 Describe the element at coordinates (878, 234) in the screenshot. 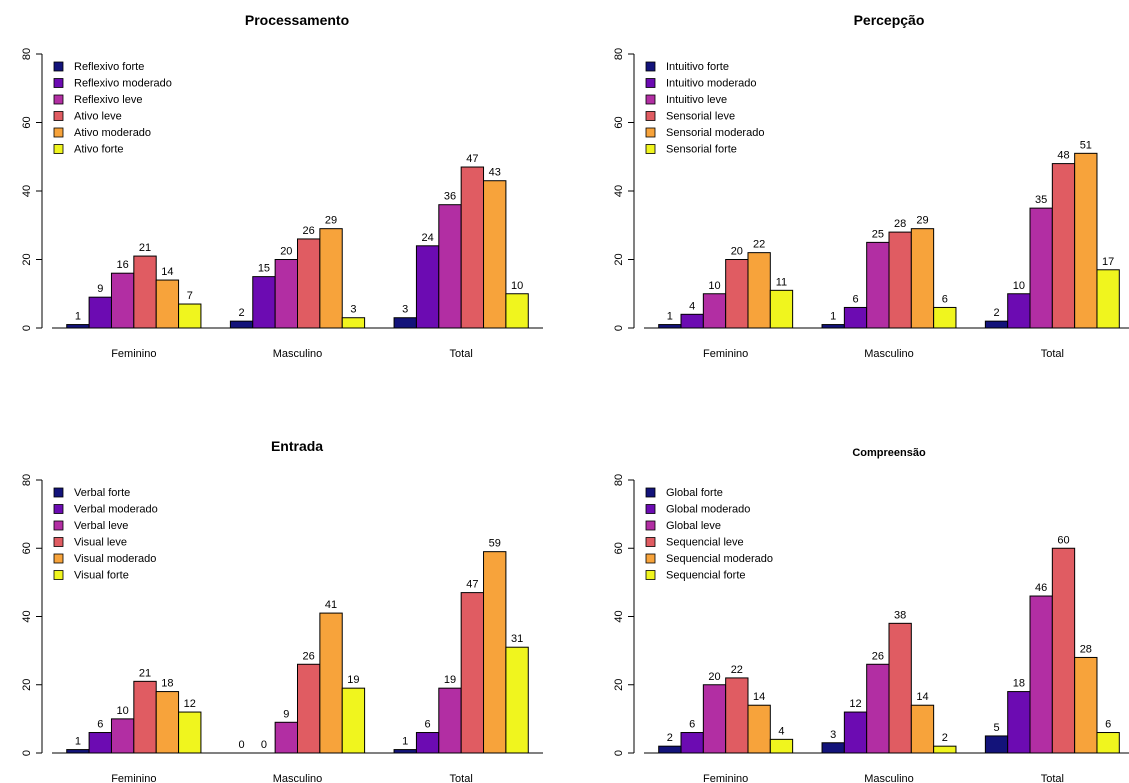

I see `data-label: 25` at that location.